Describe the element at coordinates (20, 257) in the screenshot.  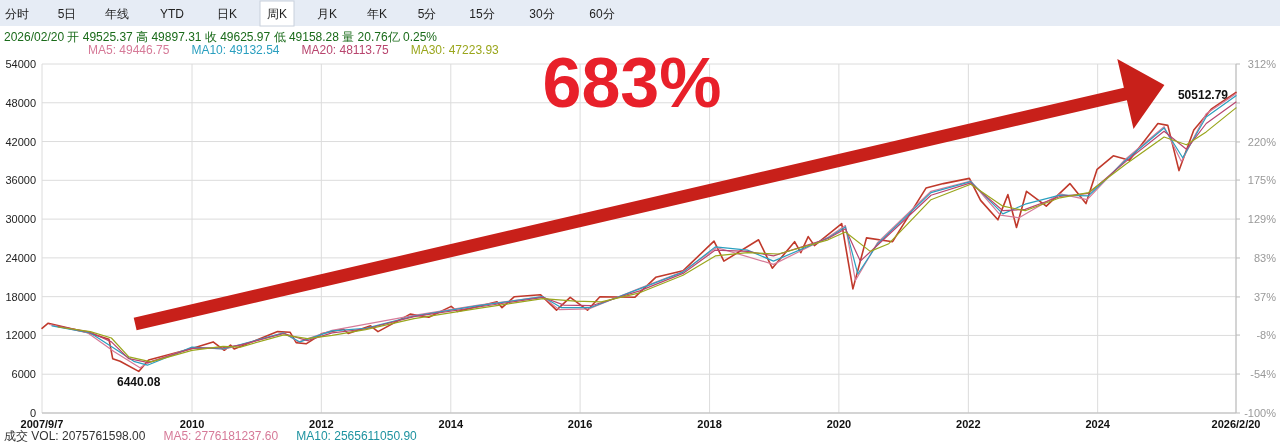
I see `y-tick-label: 24000` at that location.